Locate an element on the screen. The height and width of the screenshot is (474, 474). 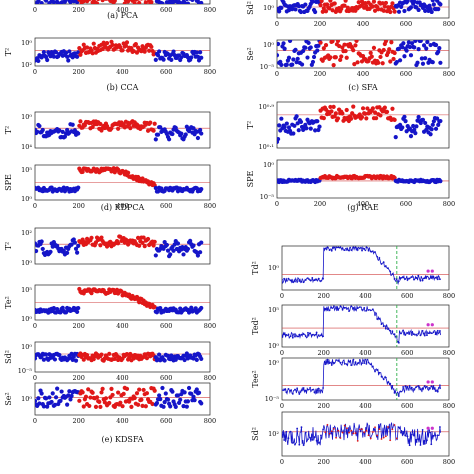
x-tick-label: 800 is located at coordinates (449, 24).